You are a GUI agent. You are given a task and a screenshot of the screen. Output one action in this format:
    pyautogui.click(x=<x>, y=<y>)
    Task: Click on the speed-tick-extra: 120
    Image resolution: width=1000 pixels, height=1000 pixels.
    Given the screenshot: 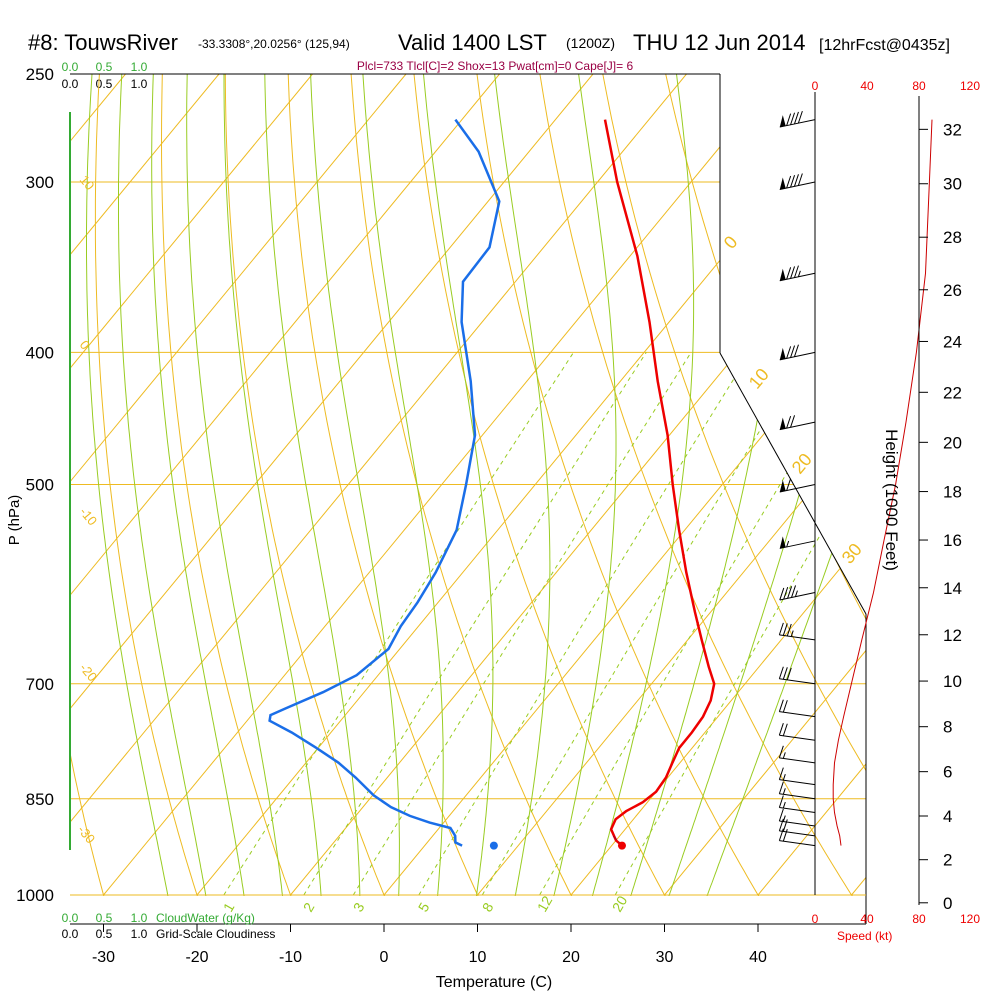 What is the action you would take?
    pyautogui.click(x=970, y=86)
    